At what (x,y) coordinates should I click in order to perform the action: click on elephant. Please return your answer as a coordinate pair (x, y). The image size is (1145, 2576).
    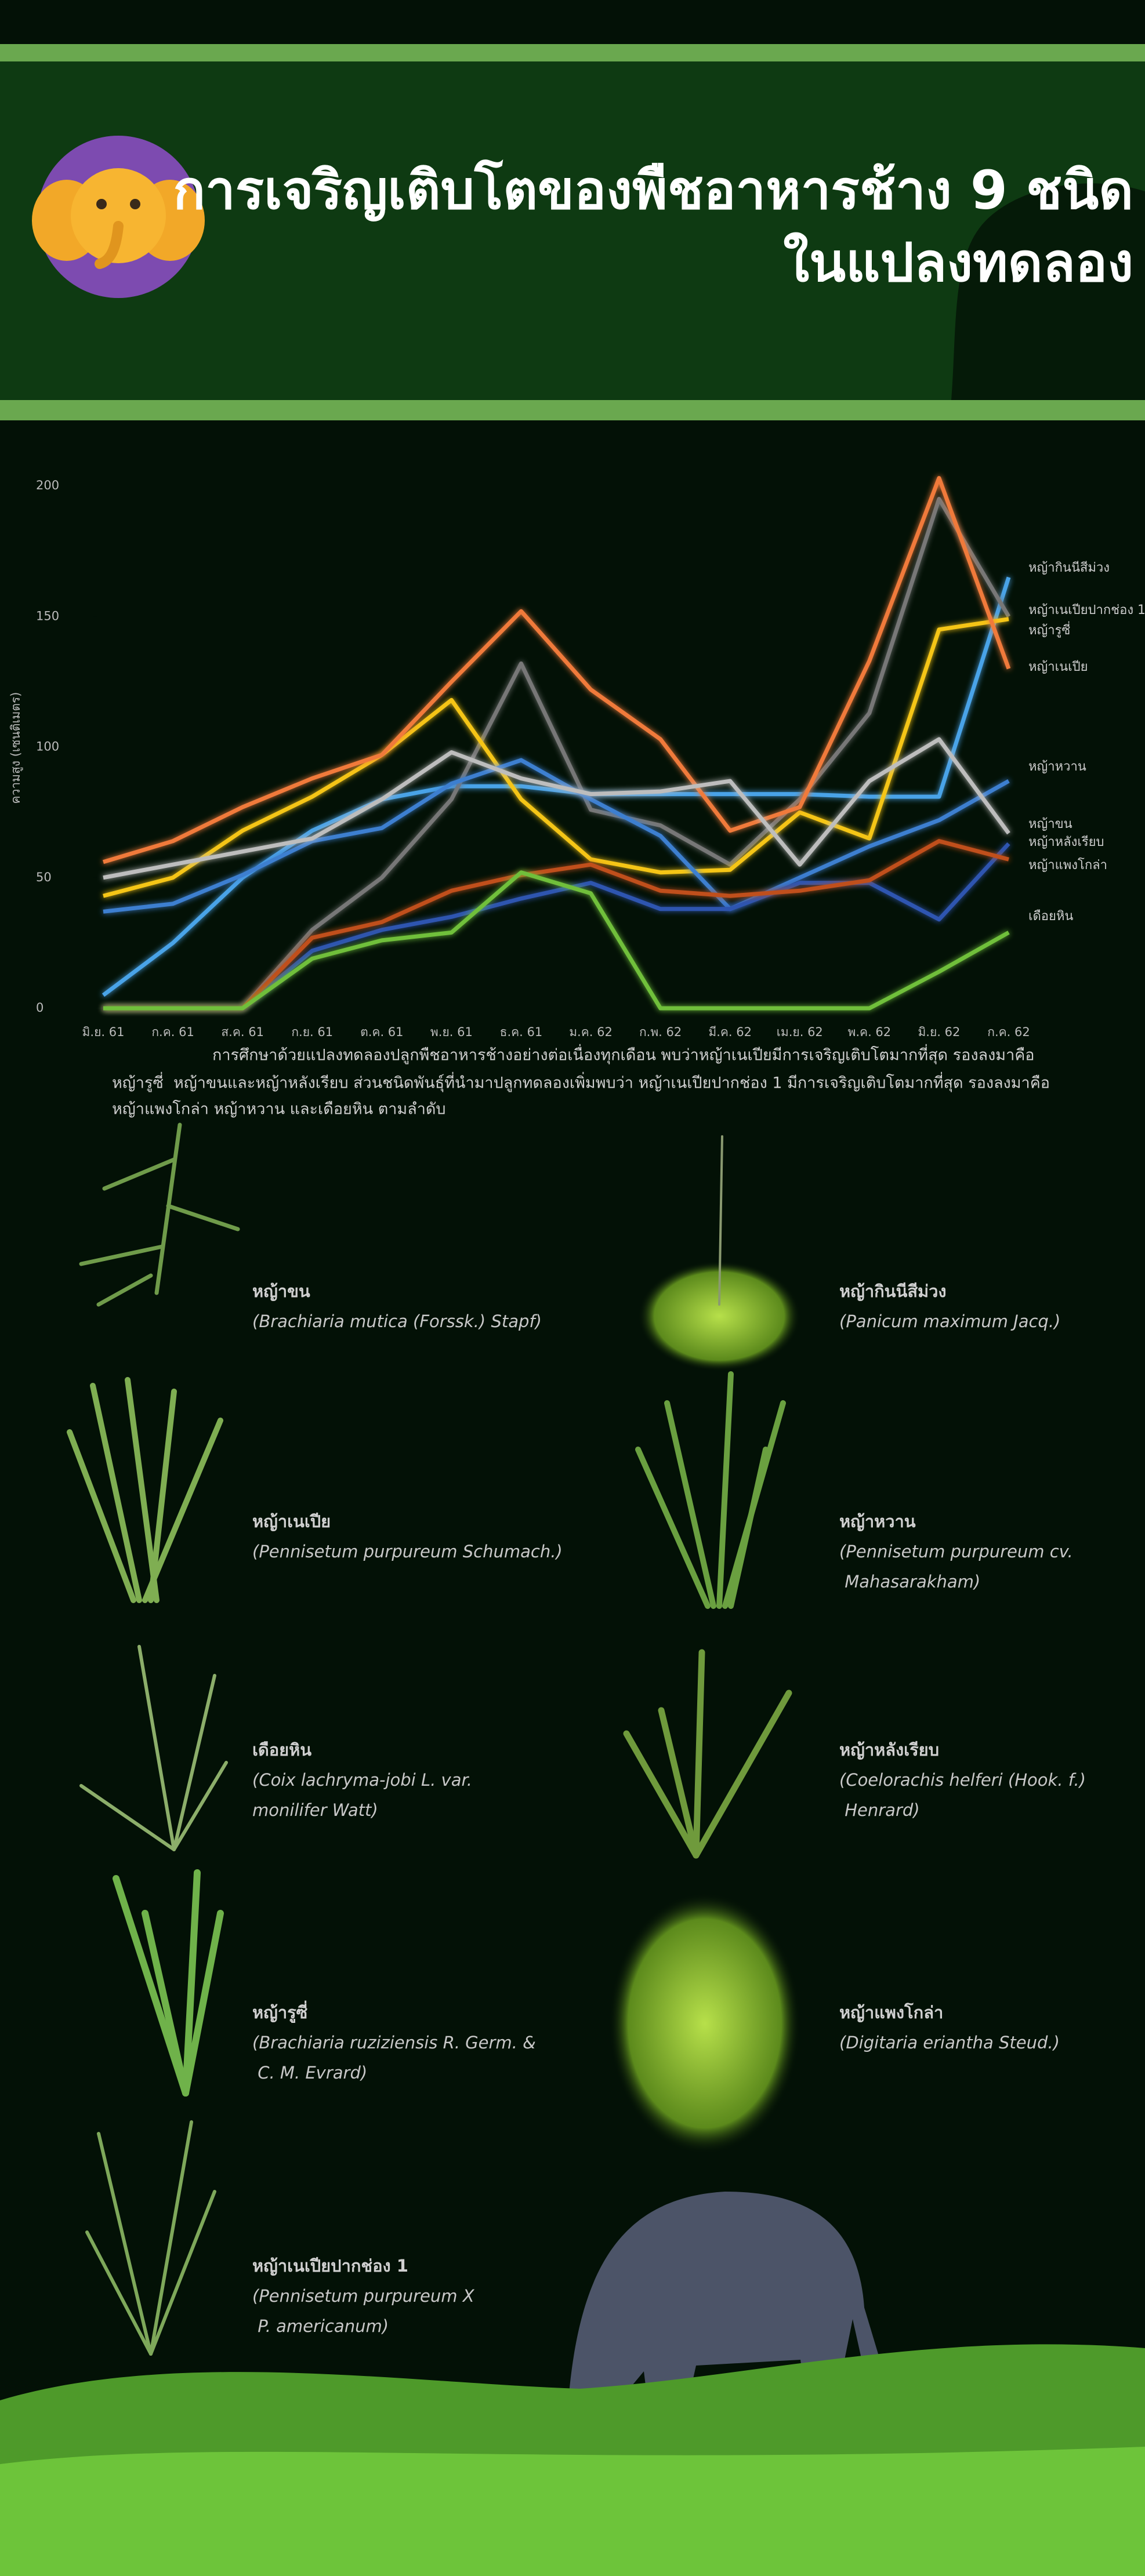
    Looking at the image, I should click on (725, 2305).